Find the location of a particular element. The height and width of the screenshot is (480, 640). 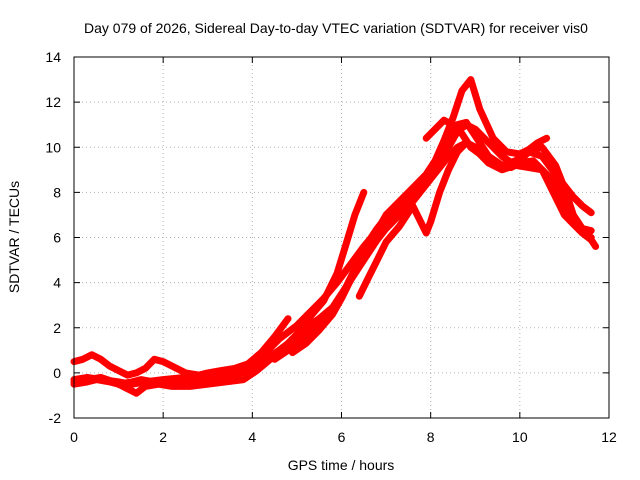

y-tick-label: -2 is located at coordinates (55, 418).